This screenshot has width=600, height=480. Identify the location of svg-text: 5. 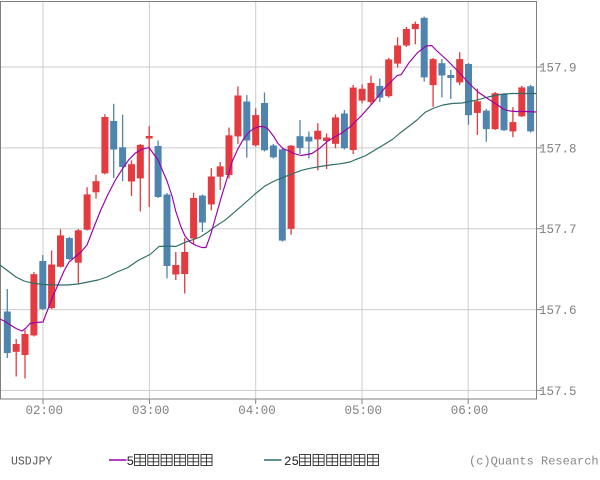
(131, 462).